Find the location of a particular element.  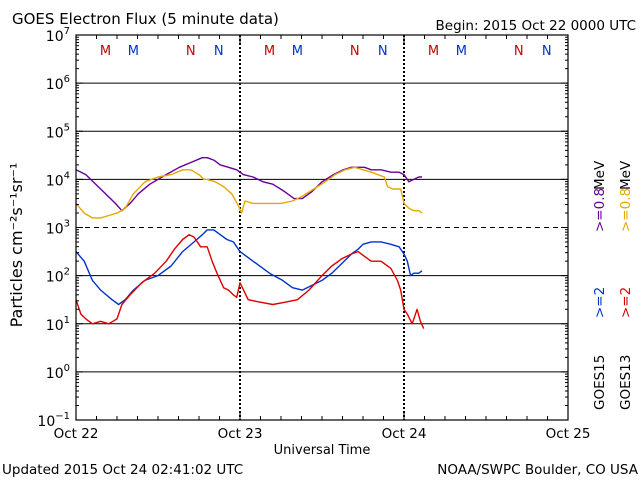

y-axis-label: Particles cm⁻²s⁻¹sr⁻¹ is located at coordinates (16, 245).